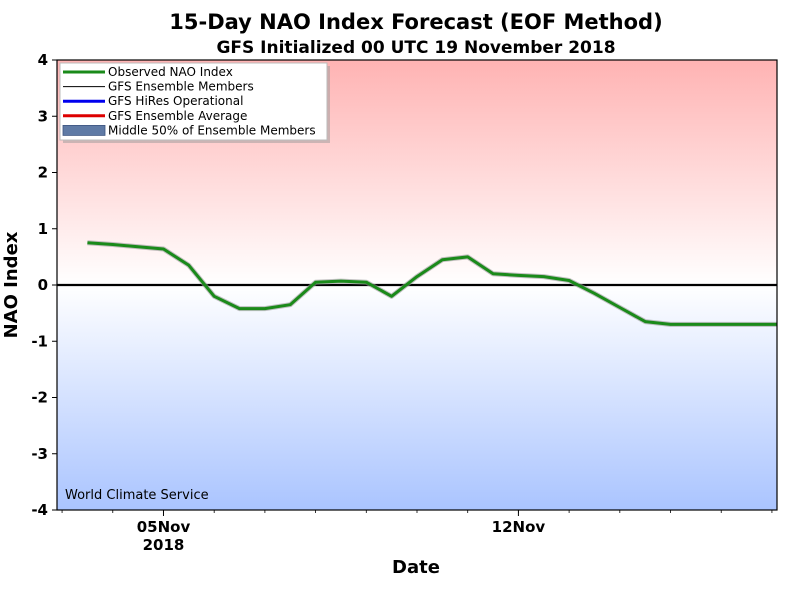 Image resolution: width=800 pixels, height=600 pixels. Describe the element at coordinates (39, 398) in the screenshot. I see `y-tick-label: -2` at that location.